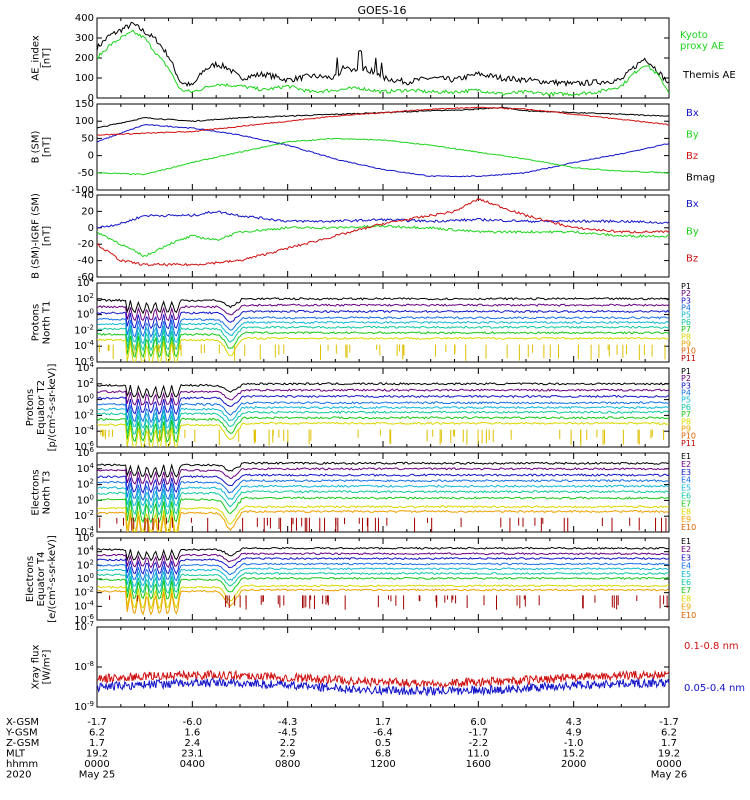 Image resolution: width=750 pixels, height=800 pixels. I want to click on legend-item: P6, so click(686, 322).